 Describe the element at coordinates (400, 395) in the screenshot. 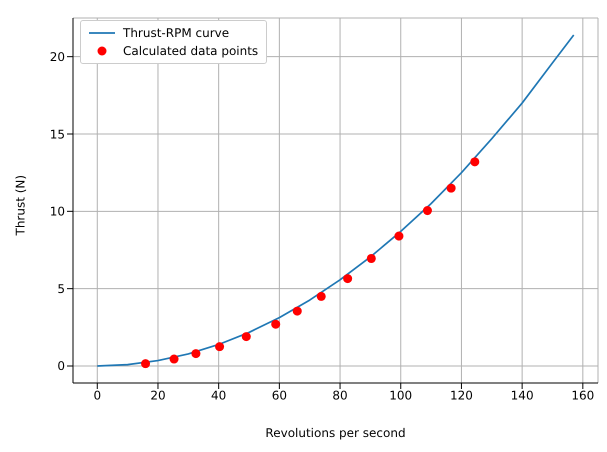

I see `x-tick-label: 100` at that location.